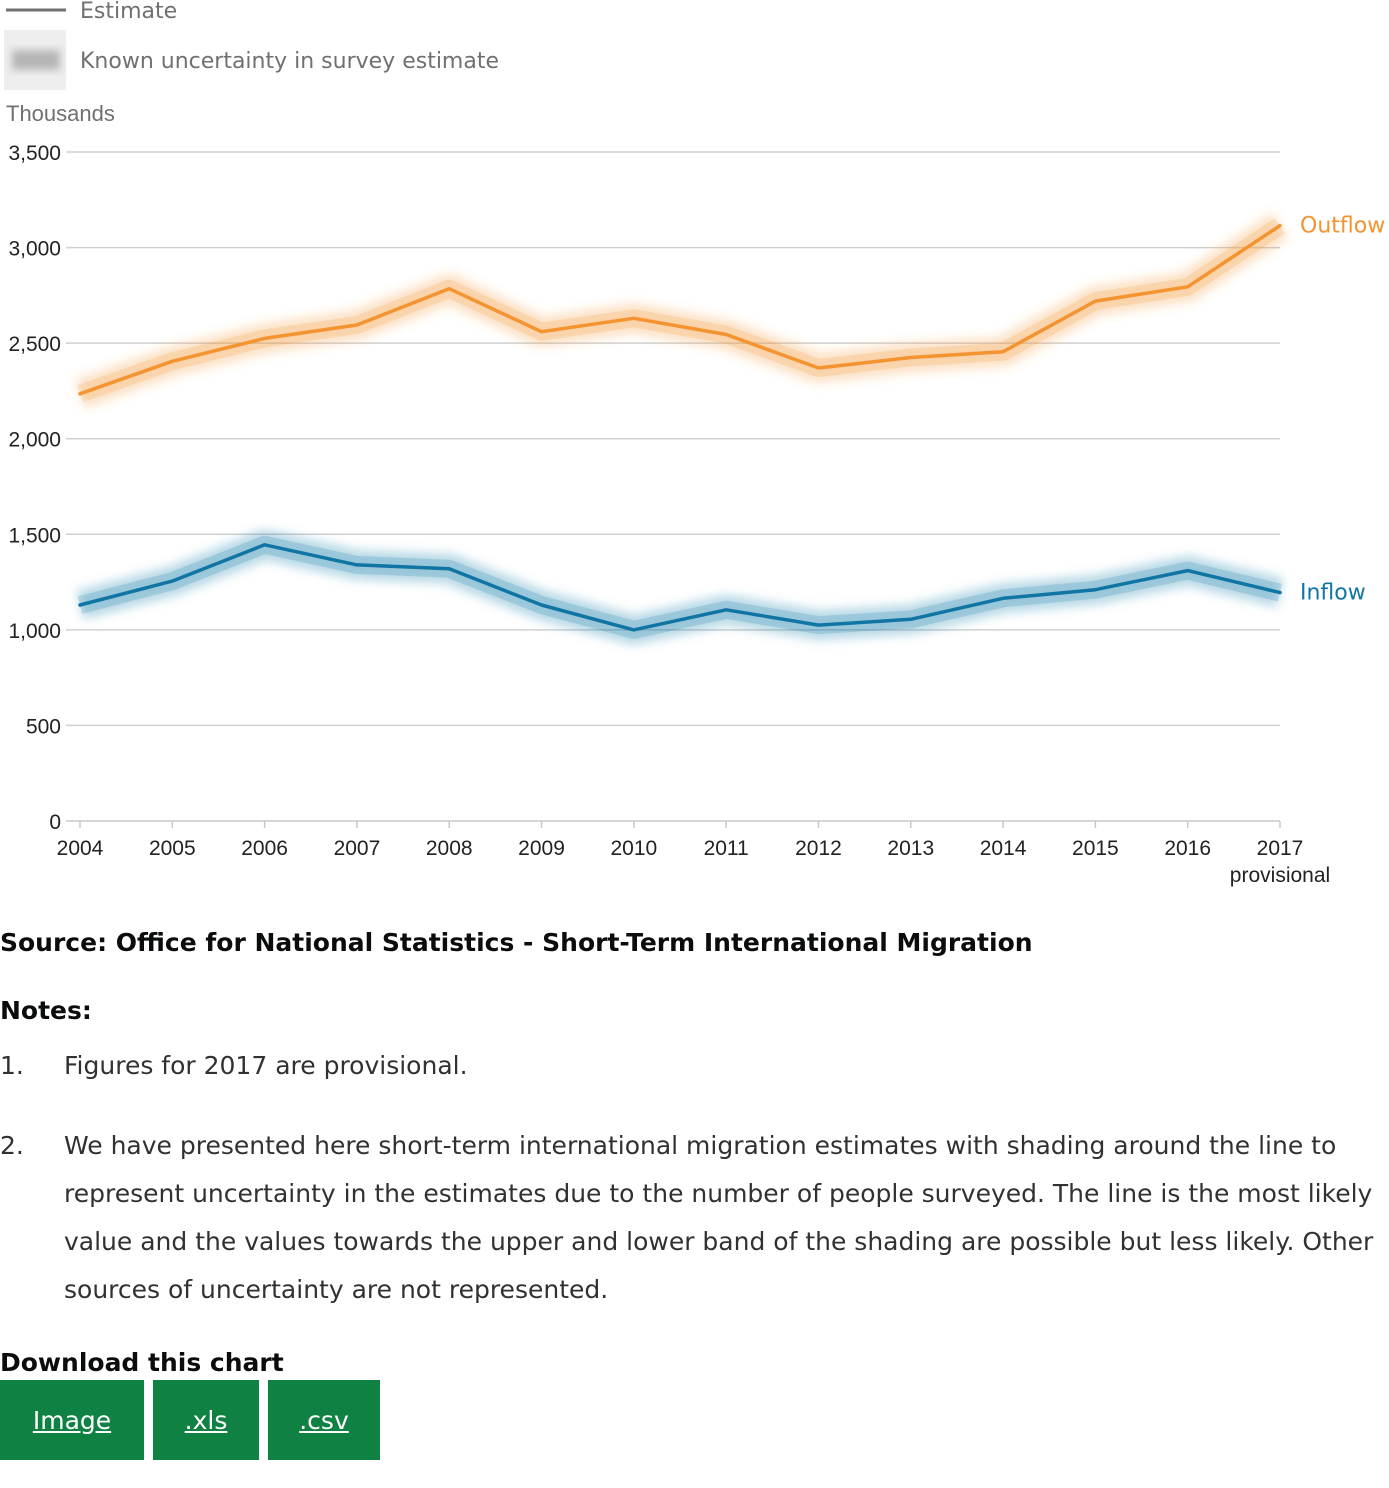 The width and height of the screenshot is (1389, 1488). I want to click on download-image-button: Image, so click(72, 1420).